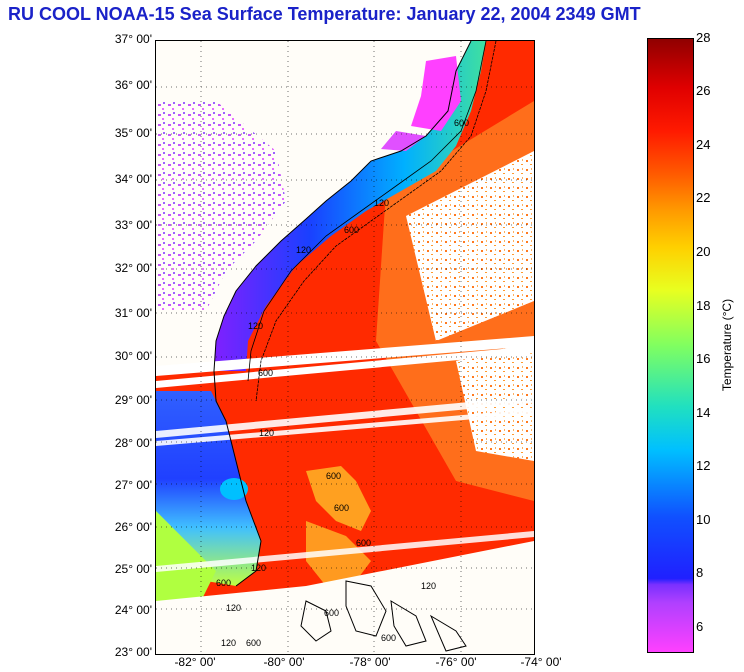 The width and height of the screenshot is (744, 672). I want to click on lat-label-25: 25° 00', so click(133, 569).